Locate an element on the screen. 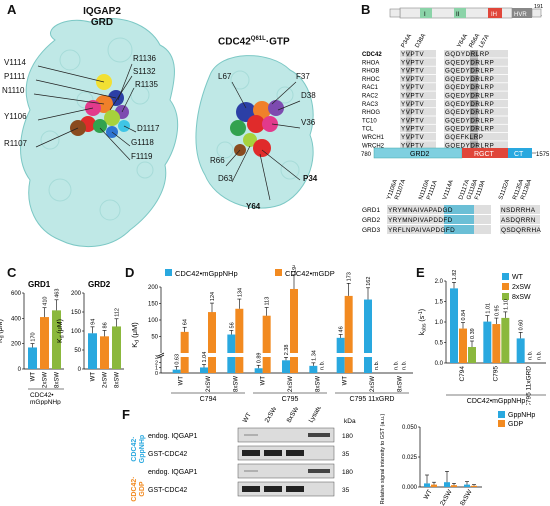 This screenshot has height=506, width=550. y-tick-label: 100 is located at coordinates (76, 332).